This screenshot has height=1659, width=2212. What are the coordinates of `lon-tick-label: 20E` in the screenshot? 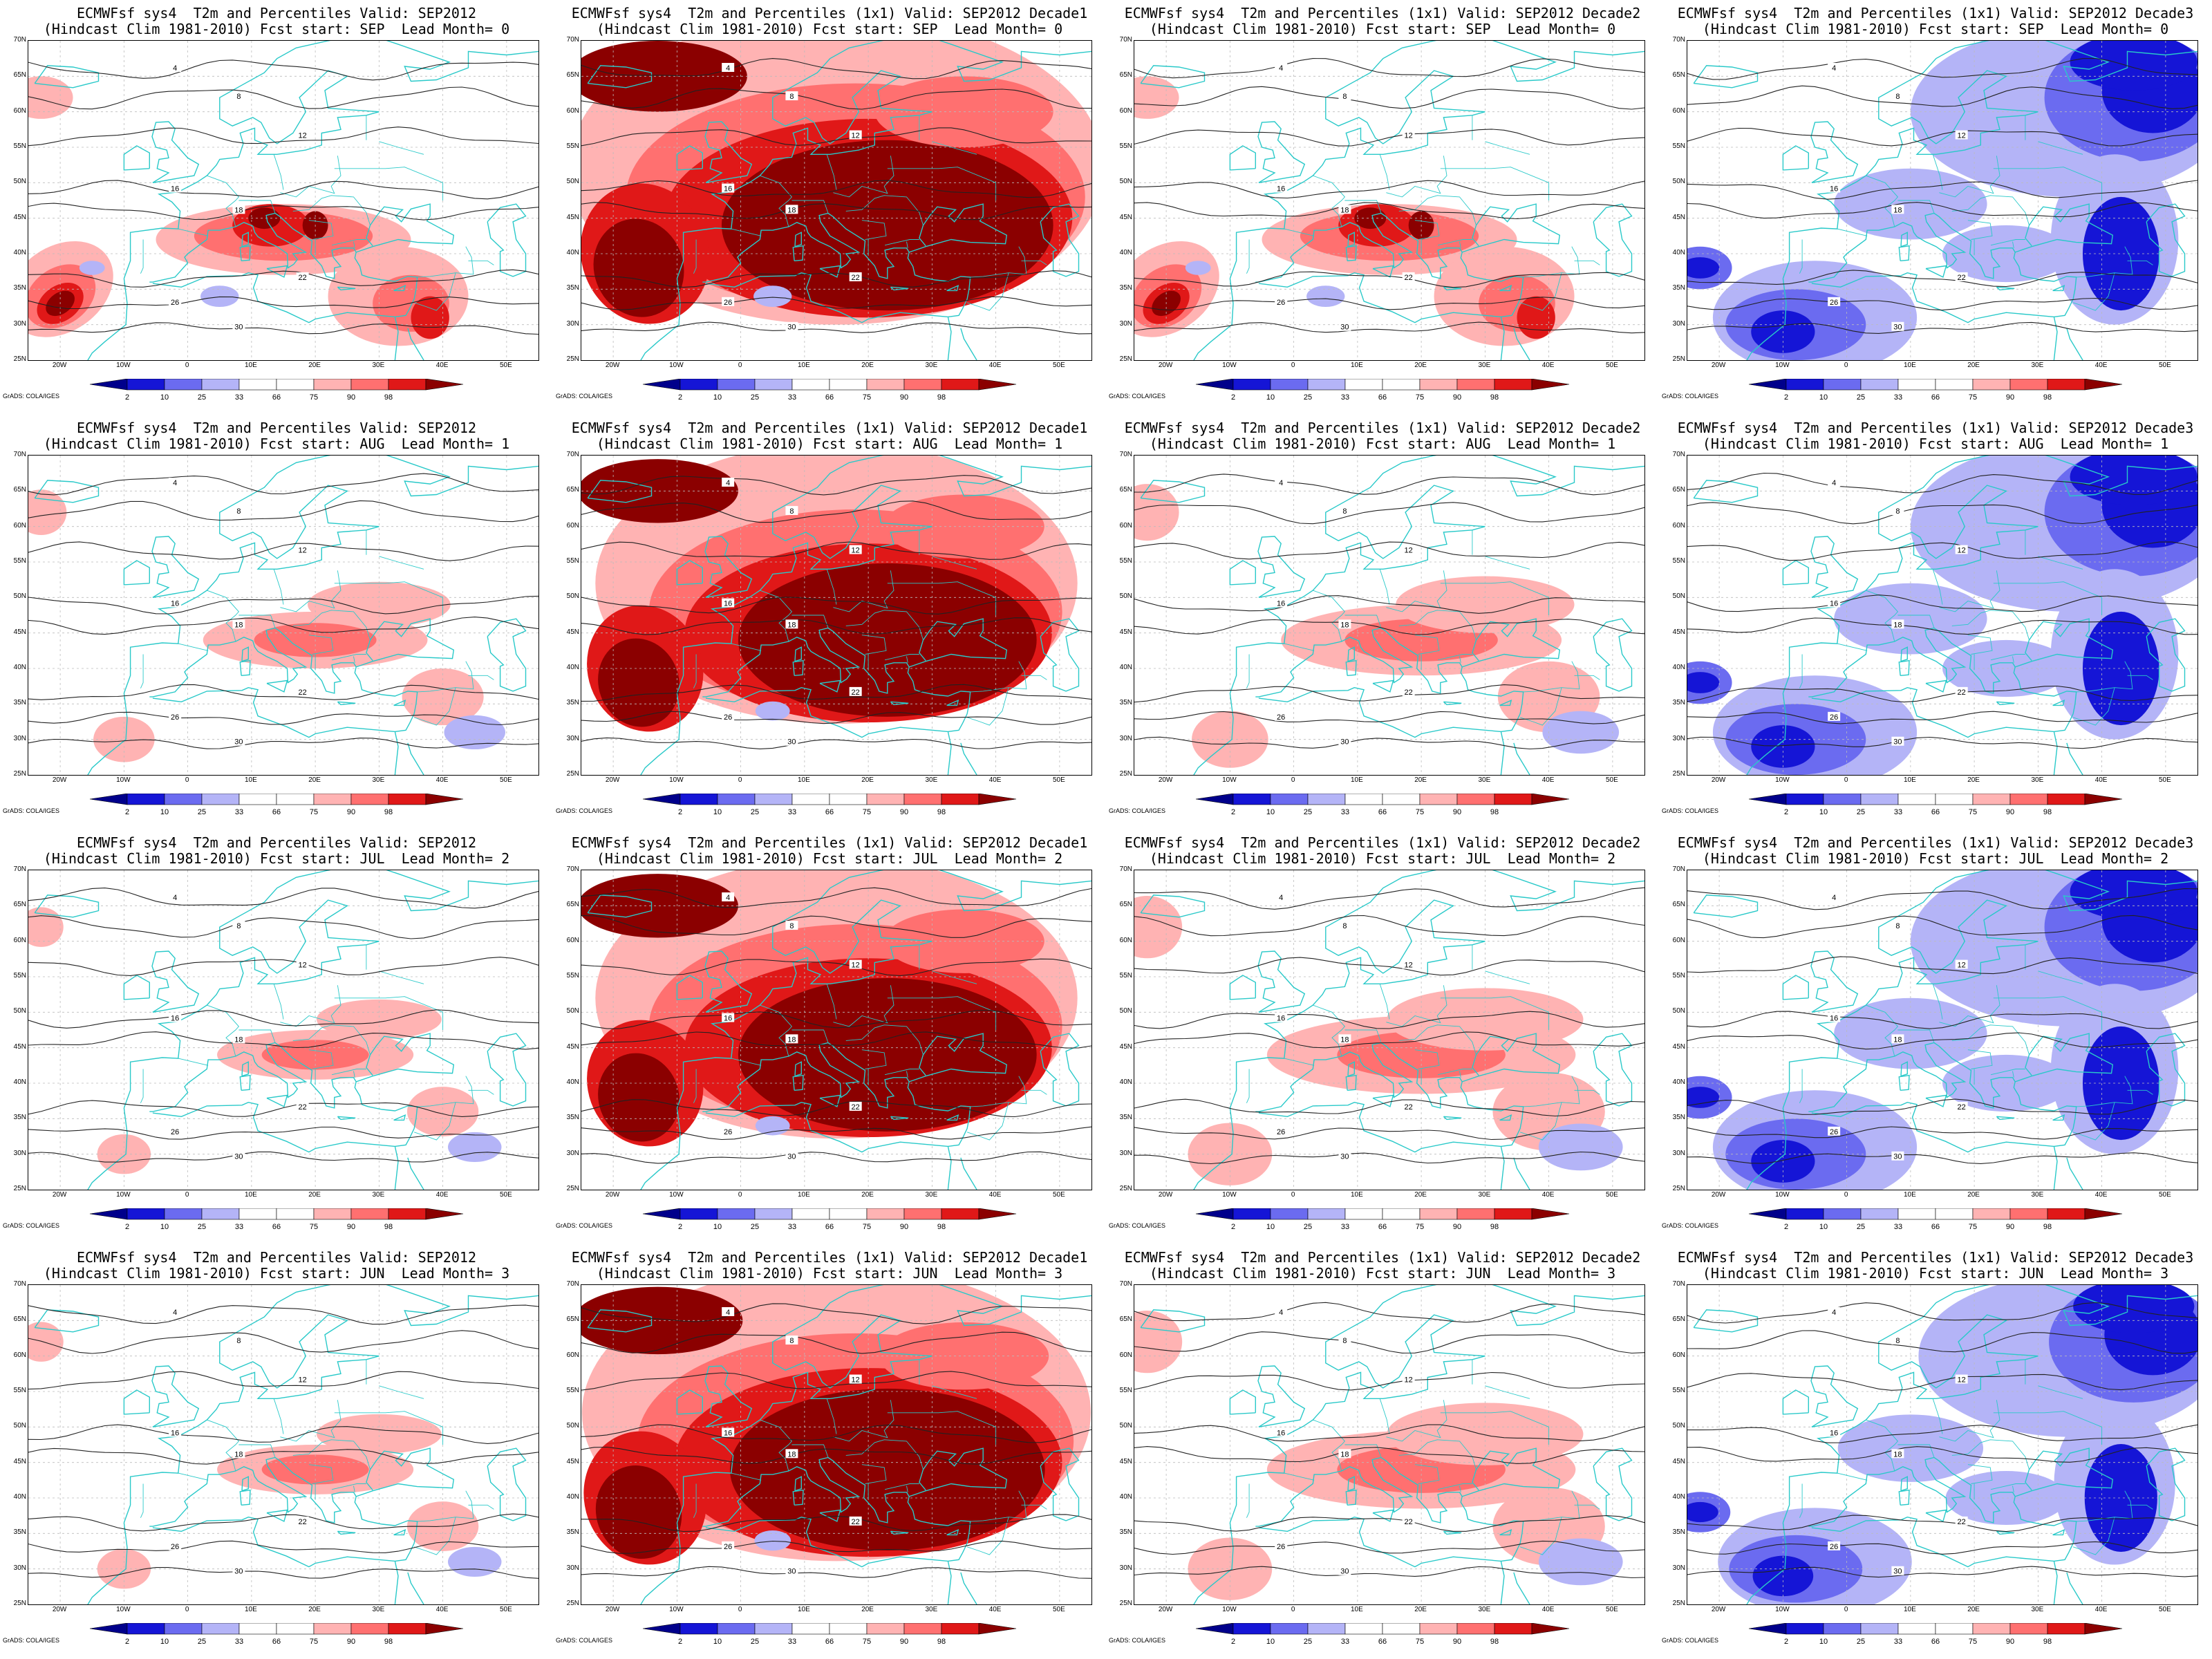 It's located at (1974, 1610).